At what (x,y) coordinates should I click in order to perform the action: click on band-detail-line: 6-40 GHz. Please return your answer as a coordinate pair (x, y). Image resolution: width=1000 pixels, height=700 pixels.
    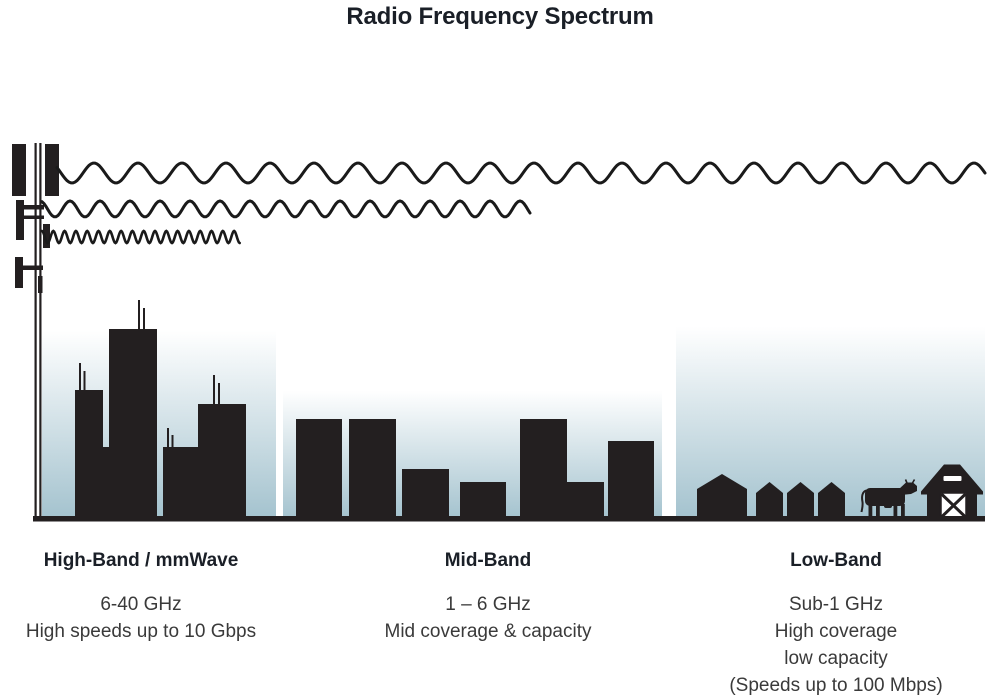
    Looking at the image, I should click on (141, 604).